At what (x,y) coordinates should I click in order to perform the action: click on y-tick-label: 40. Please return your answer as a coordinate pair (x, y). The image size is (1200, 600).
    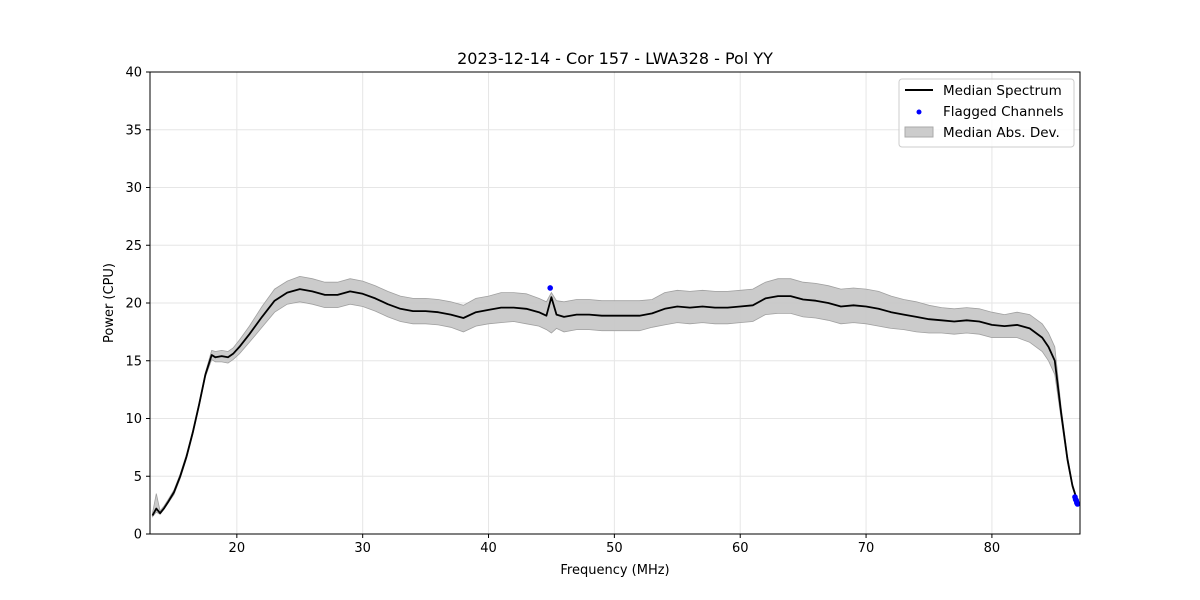
    Looking at the image, I should click on (133, 73).